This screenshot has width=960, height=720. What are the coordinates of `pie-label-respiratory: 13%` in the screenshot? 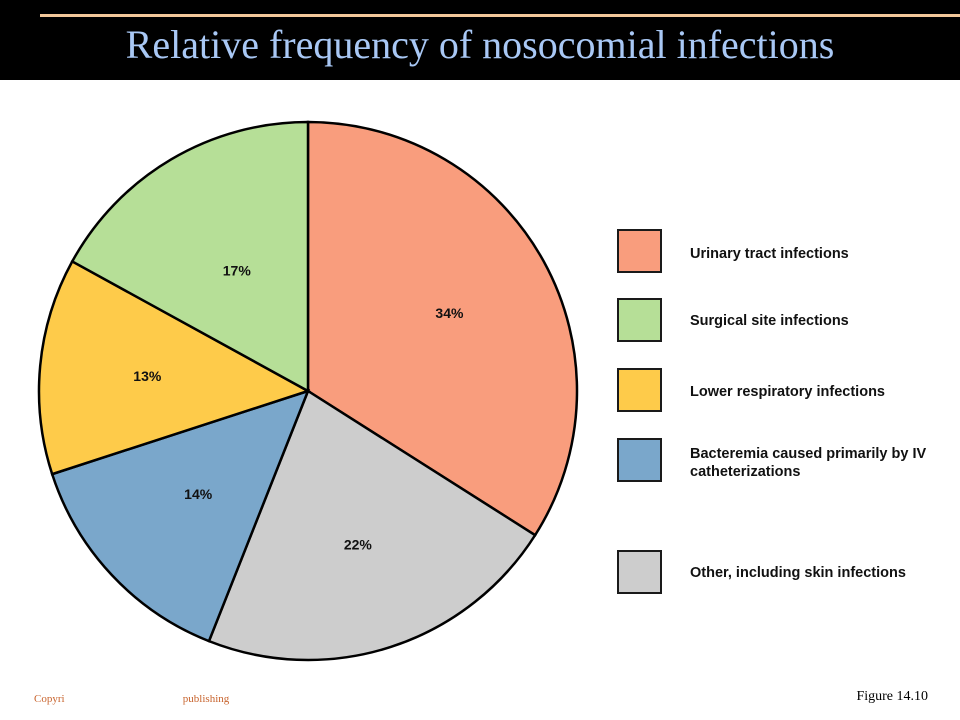 It's located at (147, 376).